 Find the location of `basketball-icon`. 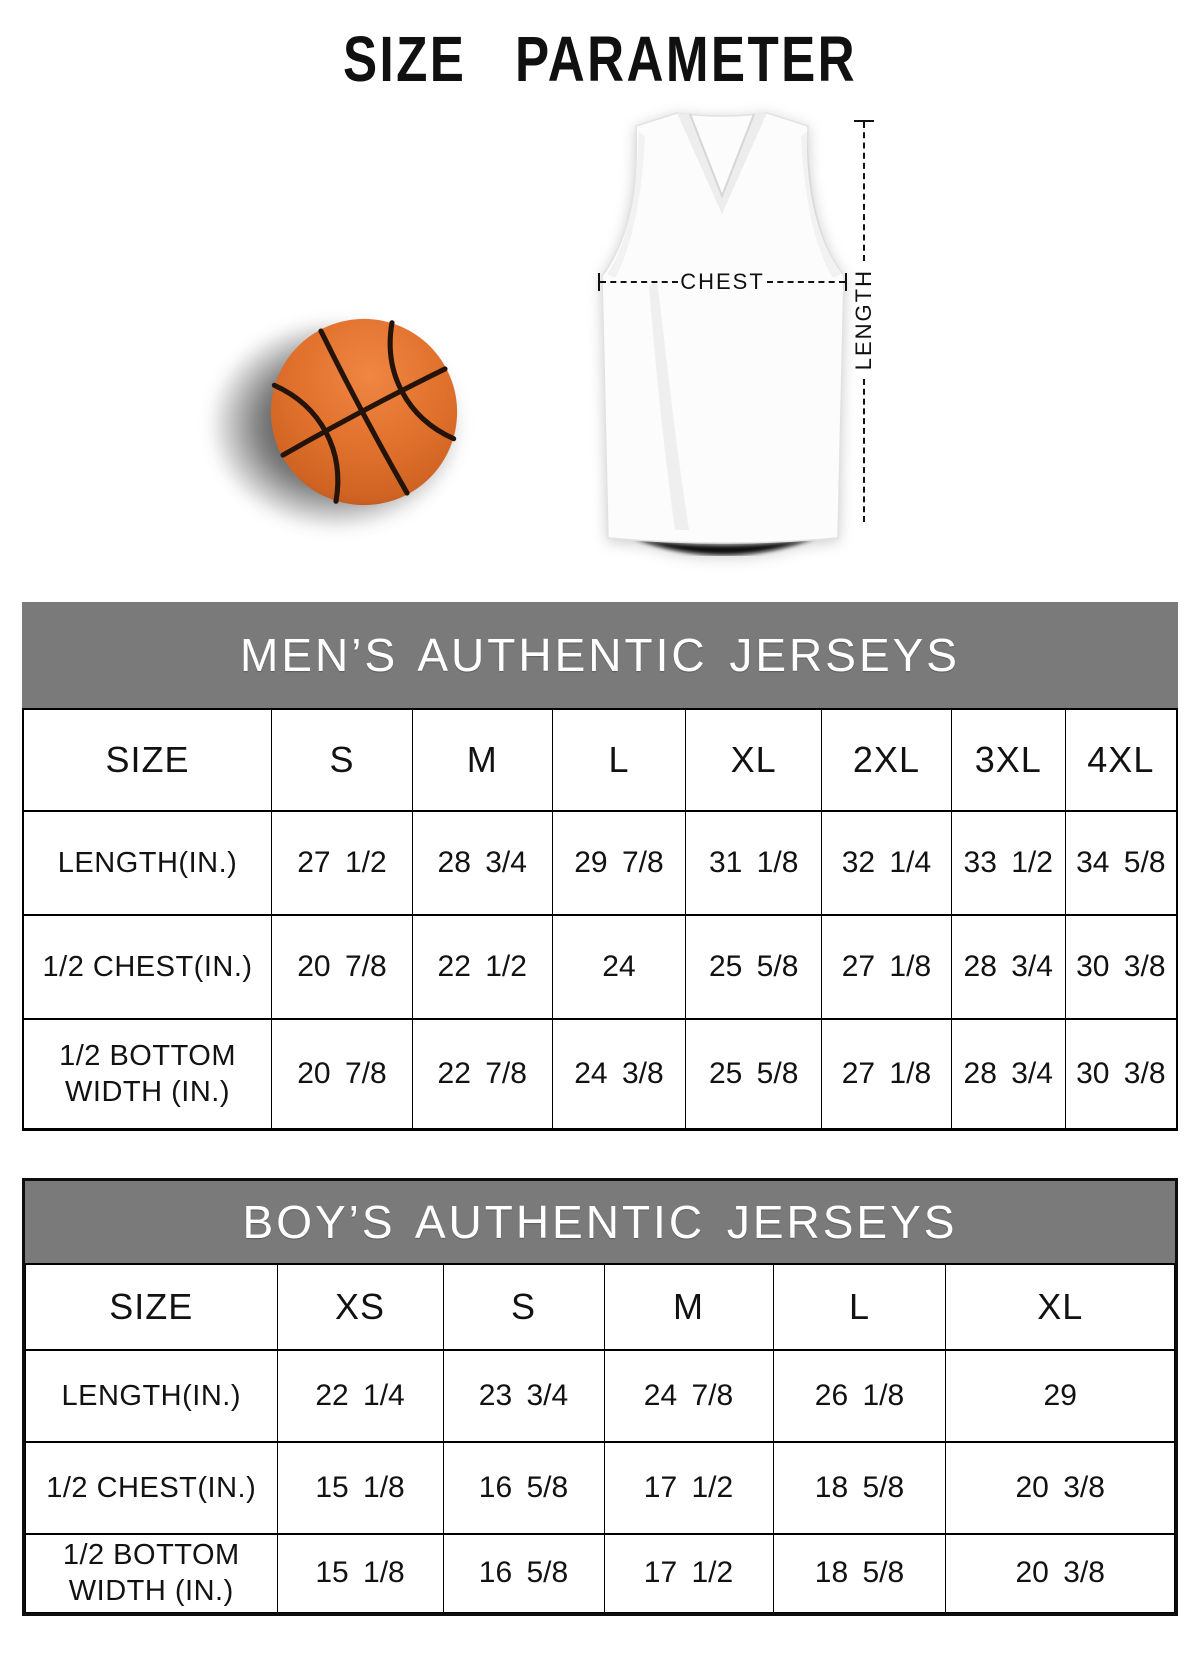

basketball-icon is located at coordinates (354, 400).